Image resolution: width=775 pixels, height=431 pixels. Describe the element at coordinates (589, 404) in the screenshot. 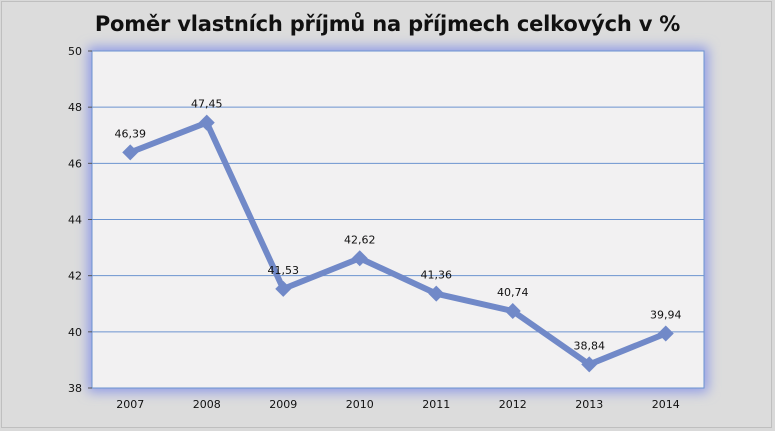

I see `x-tick-label: 2013` at that location.